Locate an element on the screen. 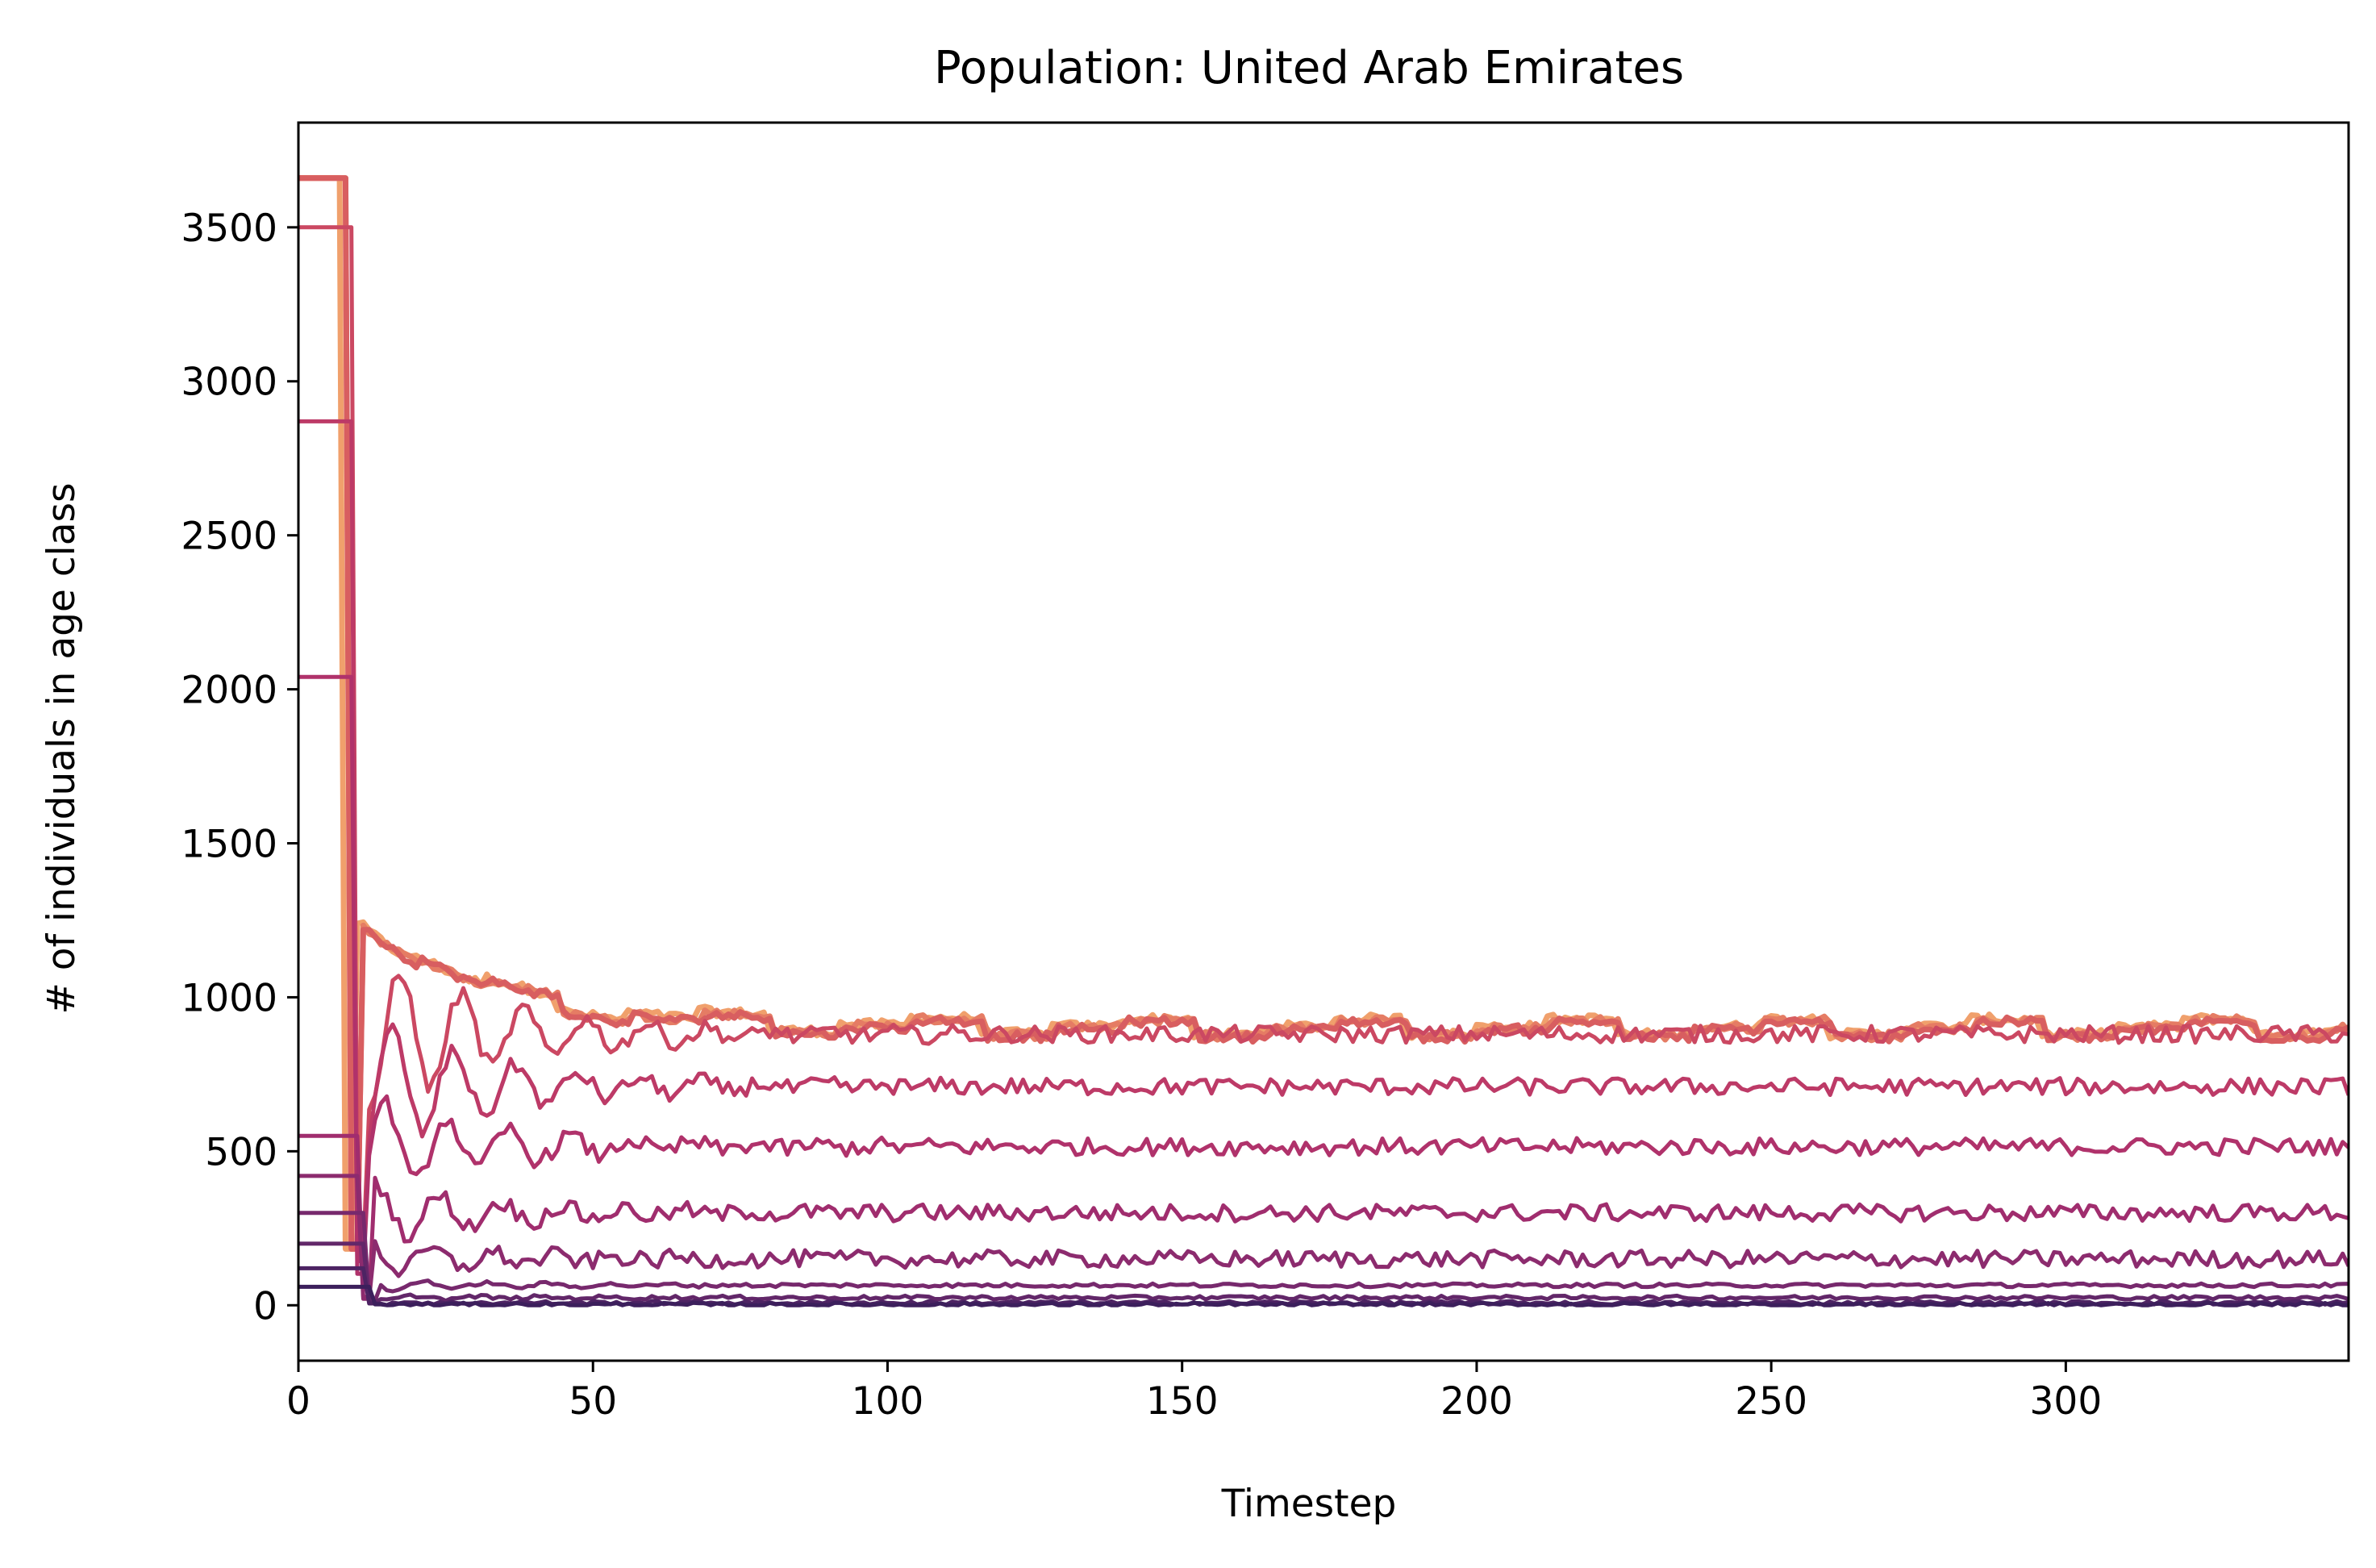 The image size is (2376, 1568). x-axis: 0 50 100 150 200 250 300 is located at coordinates (1194, 1393).